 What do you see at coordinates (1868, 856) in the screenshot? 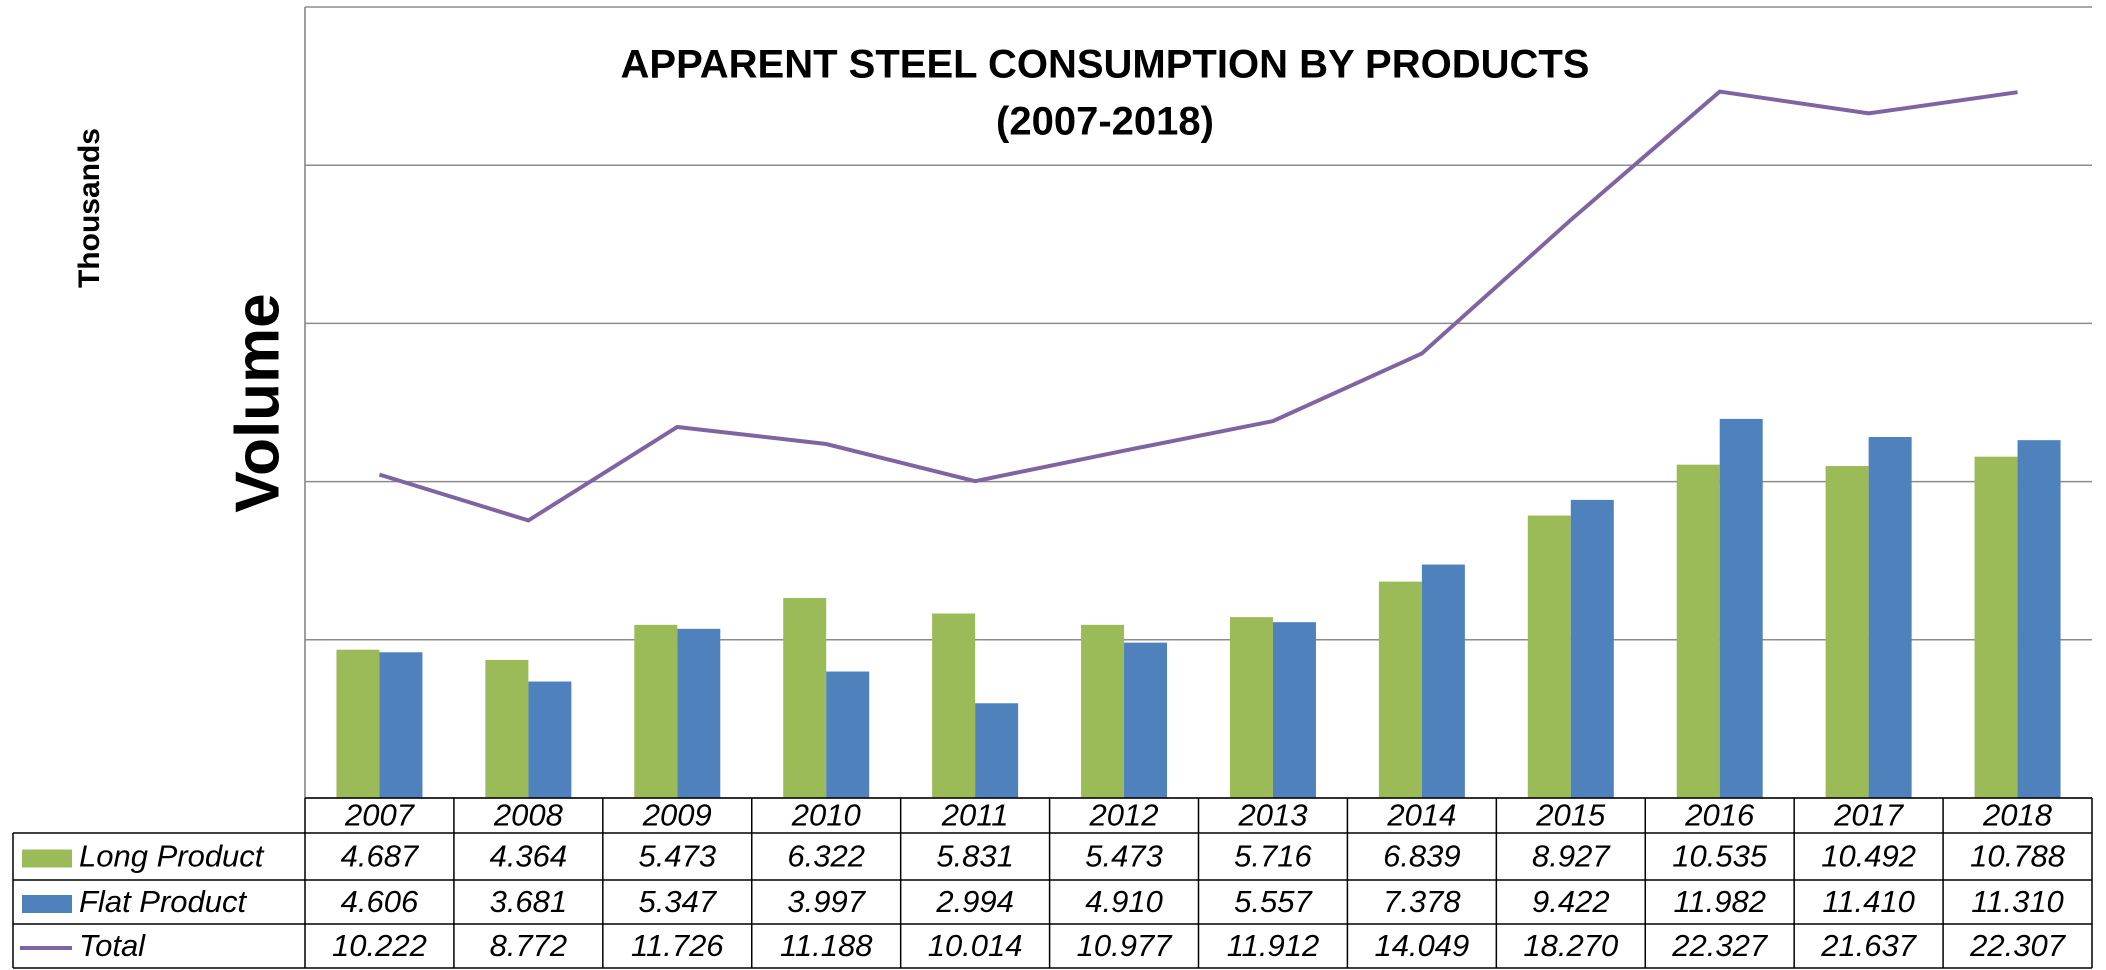
I see `data-label: 10.492` at bounding box center [1868, 856].